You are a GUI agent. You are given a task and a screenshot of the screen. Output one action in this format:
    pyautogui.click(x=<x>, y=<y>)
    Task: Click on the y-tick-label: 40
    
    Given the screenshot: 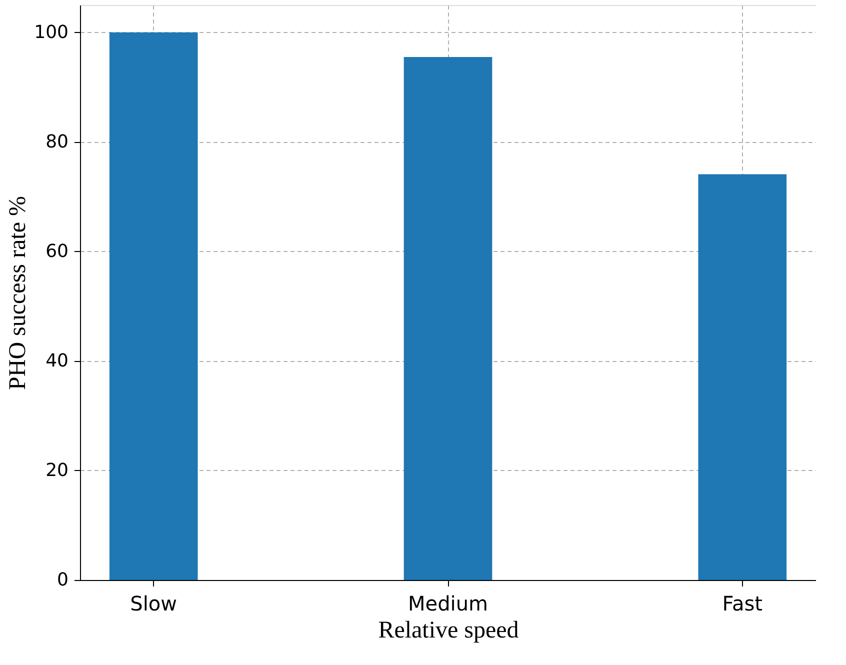 What is the action you would take?
    pyautogui.click(x=57, y=361)
    